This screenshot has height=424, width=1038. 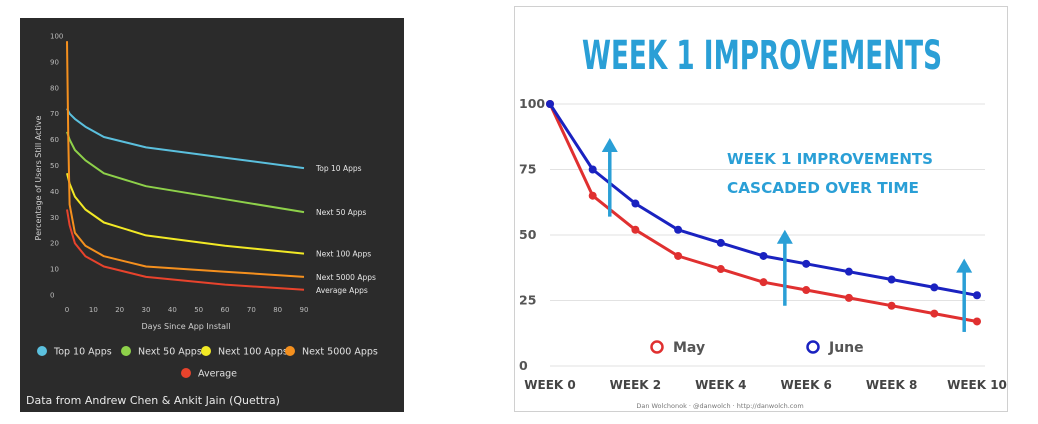 What do you see at coordinates (186, 326) in the screenshot?
I see `x-axis-label: Days Since App Install` at bounding box center [186, 326].